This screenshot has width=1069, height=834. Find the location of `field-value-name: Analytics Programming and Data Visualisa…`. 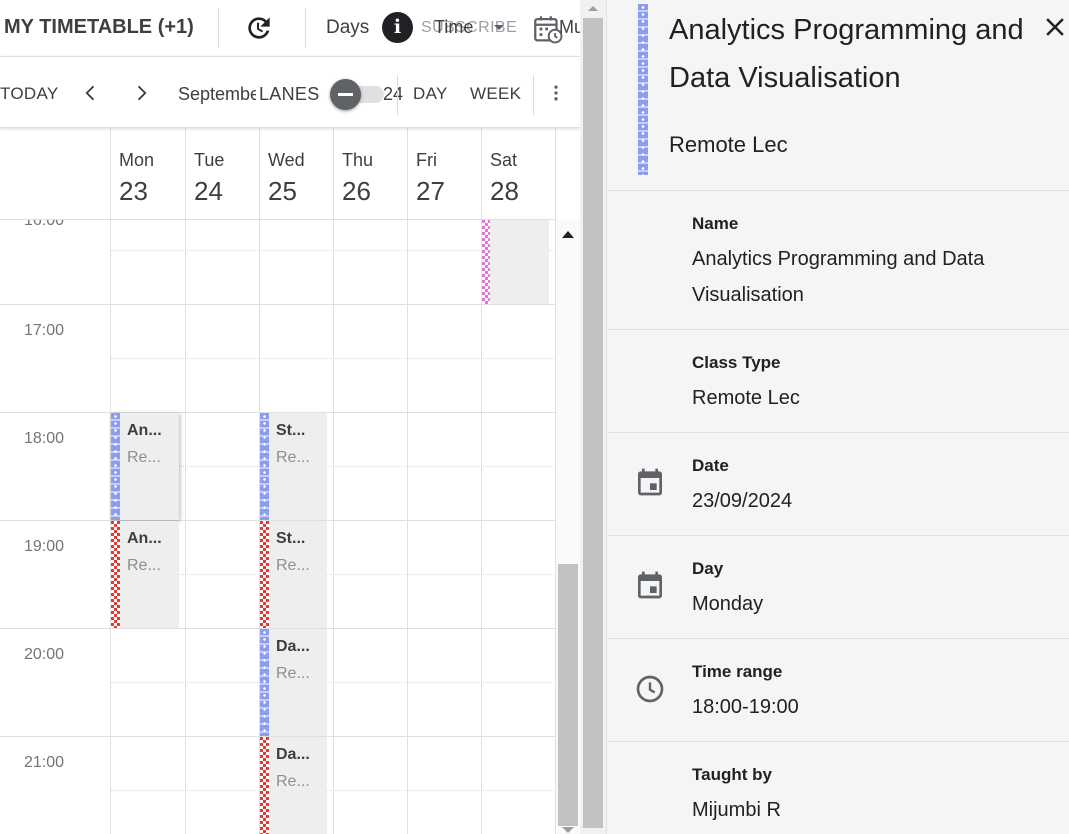

field-value-name: Analytics Programming and Data Visualisa… is located at coordinates (838, 277).